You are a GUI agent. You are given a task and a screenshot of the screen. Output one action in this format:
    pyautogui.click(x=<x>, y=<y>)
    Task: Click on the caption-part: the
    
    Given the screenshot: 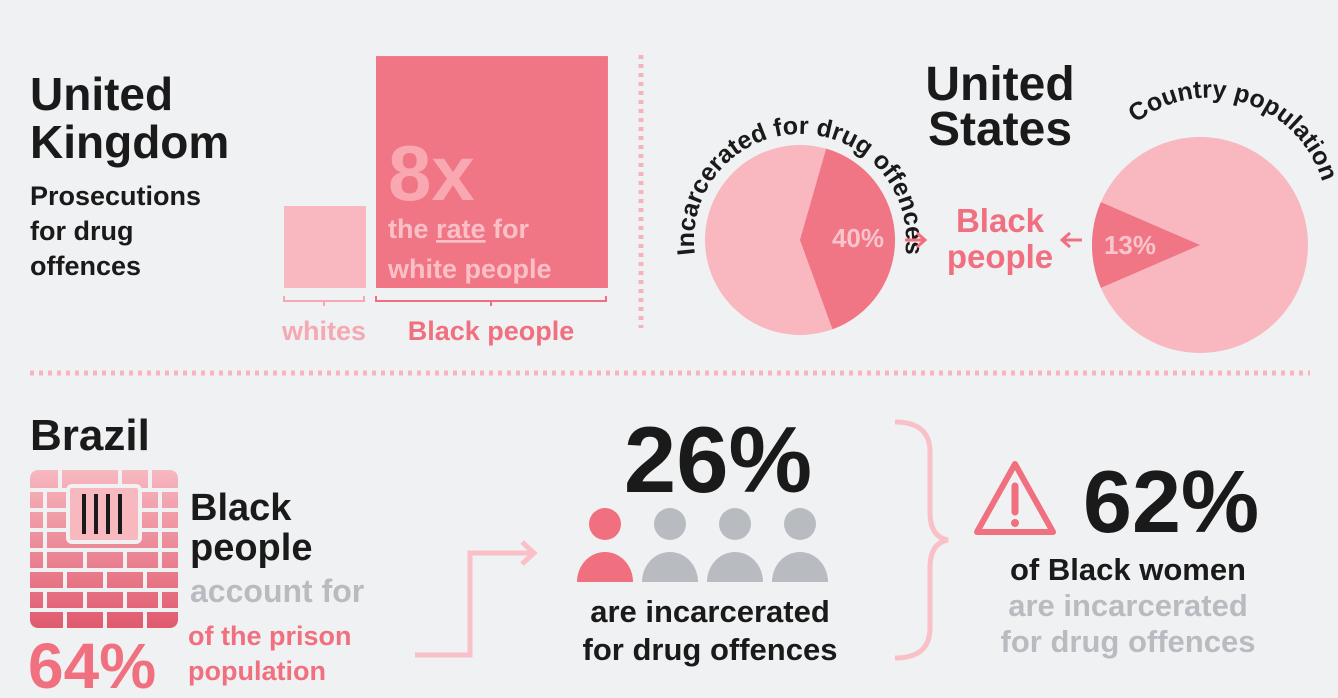 What is the action you would take?
    pyautogui.click(x=412, y=229)
    